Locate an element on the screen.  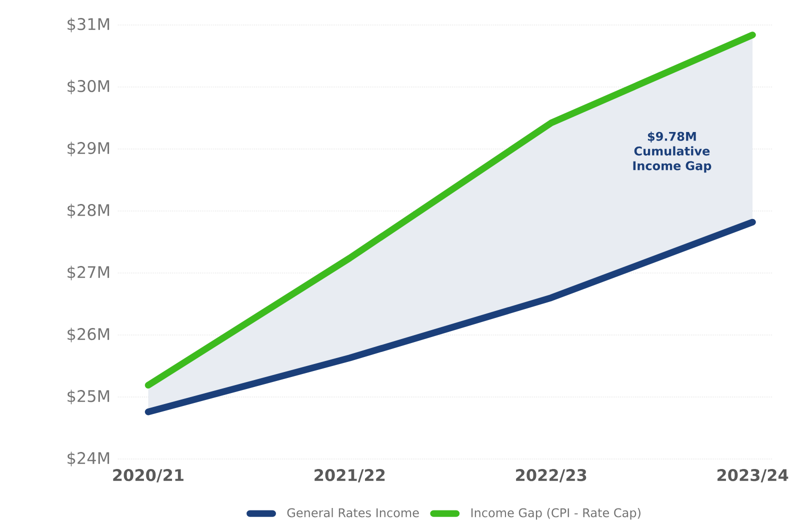
x-tick-label: 2023/24 is located at coordinates (752, 475).